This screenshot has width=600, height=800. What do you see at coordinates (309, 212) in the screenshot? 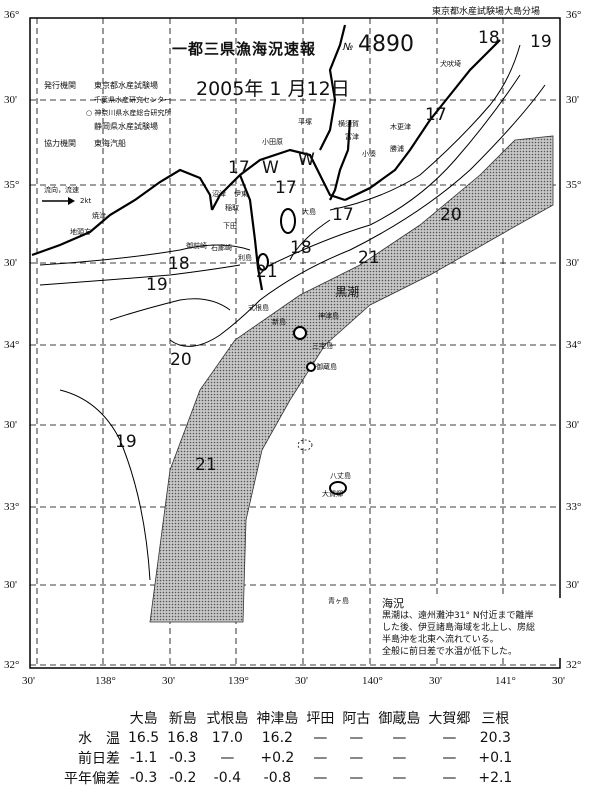
I see `place-label: 大島` at bounding box center [309, 212].